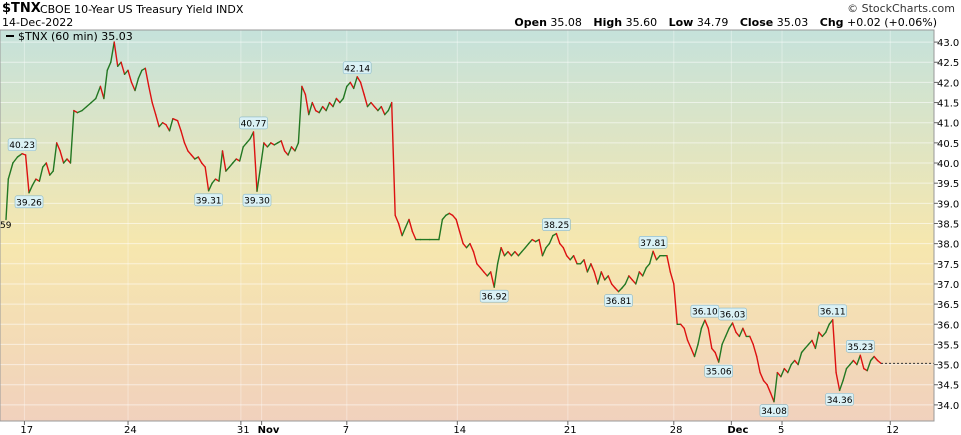 The height and width of the screenshot is (435, 961). What do you see at coordinates (21, 8) in the screenshot?
I see `ticker-symbol: $TNX` at bounding box center [21, 8].